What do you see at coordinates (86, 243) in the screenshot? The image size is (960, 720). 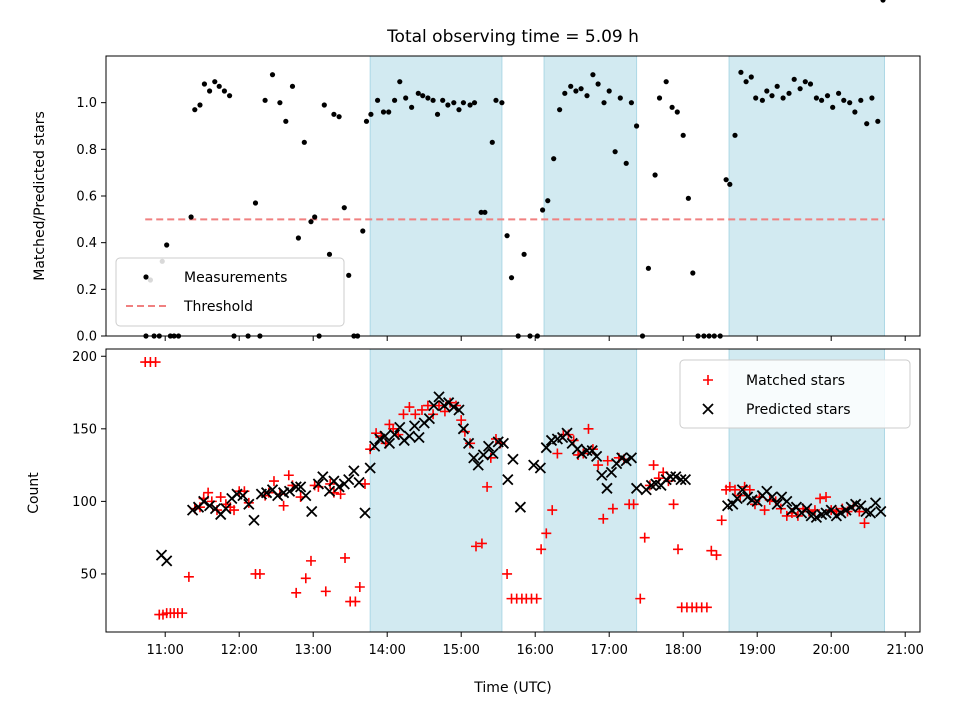 I see `y-tick-label-0-2: 0.4` at bounding box center [86, 243].